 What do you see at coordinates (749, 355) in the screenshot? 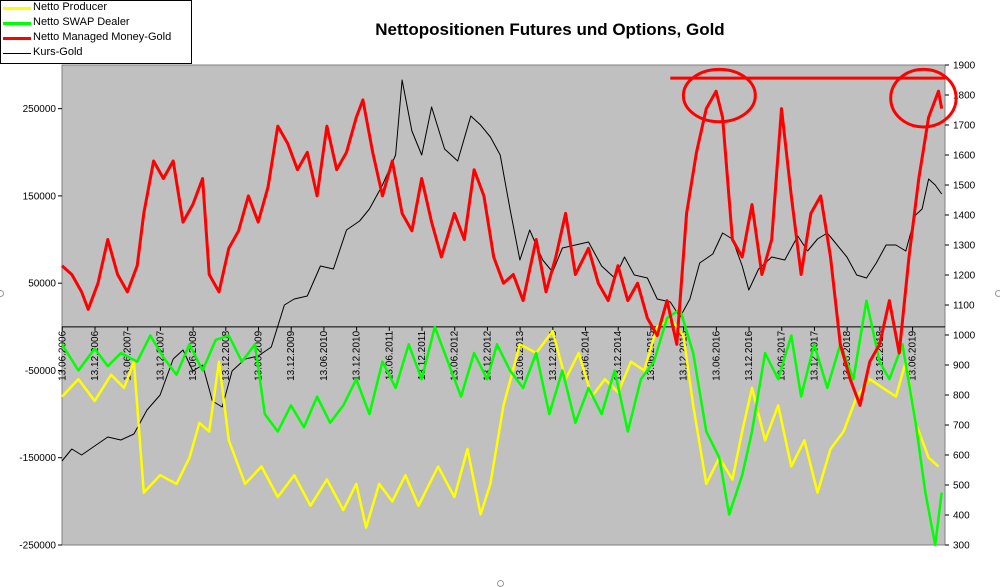
I see `x-axis-tick-label: 13.12.2016` at bounding box center [749, 355].